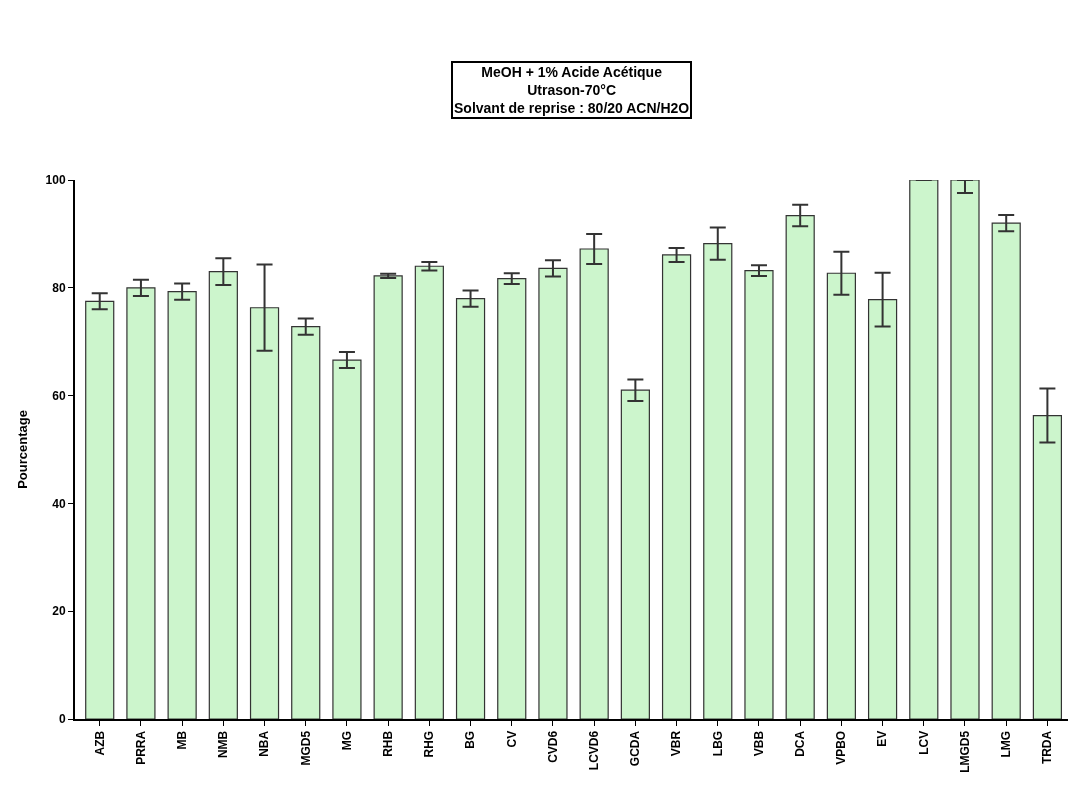 This screenshot has height=804, width=1083. What do you see at coordinates (841, 747) in the screenshot?
I see `x-tick-label: VPBO` at bounding box center [841, 747].